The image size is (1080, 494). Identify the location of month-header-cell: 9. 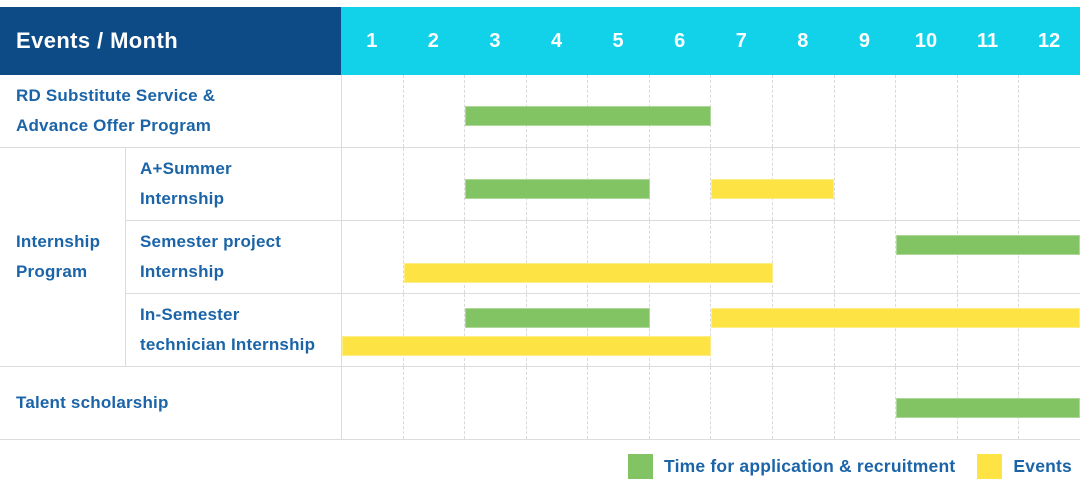
(864, 40).